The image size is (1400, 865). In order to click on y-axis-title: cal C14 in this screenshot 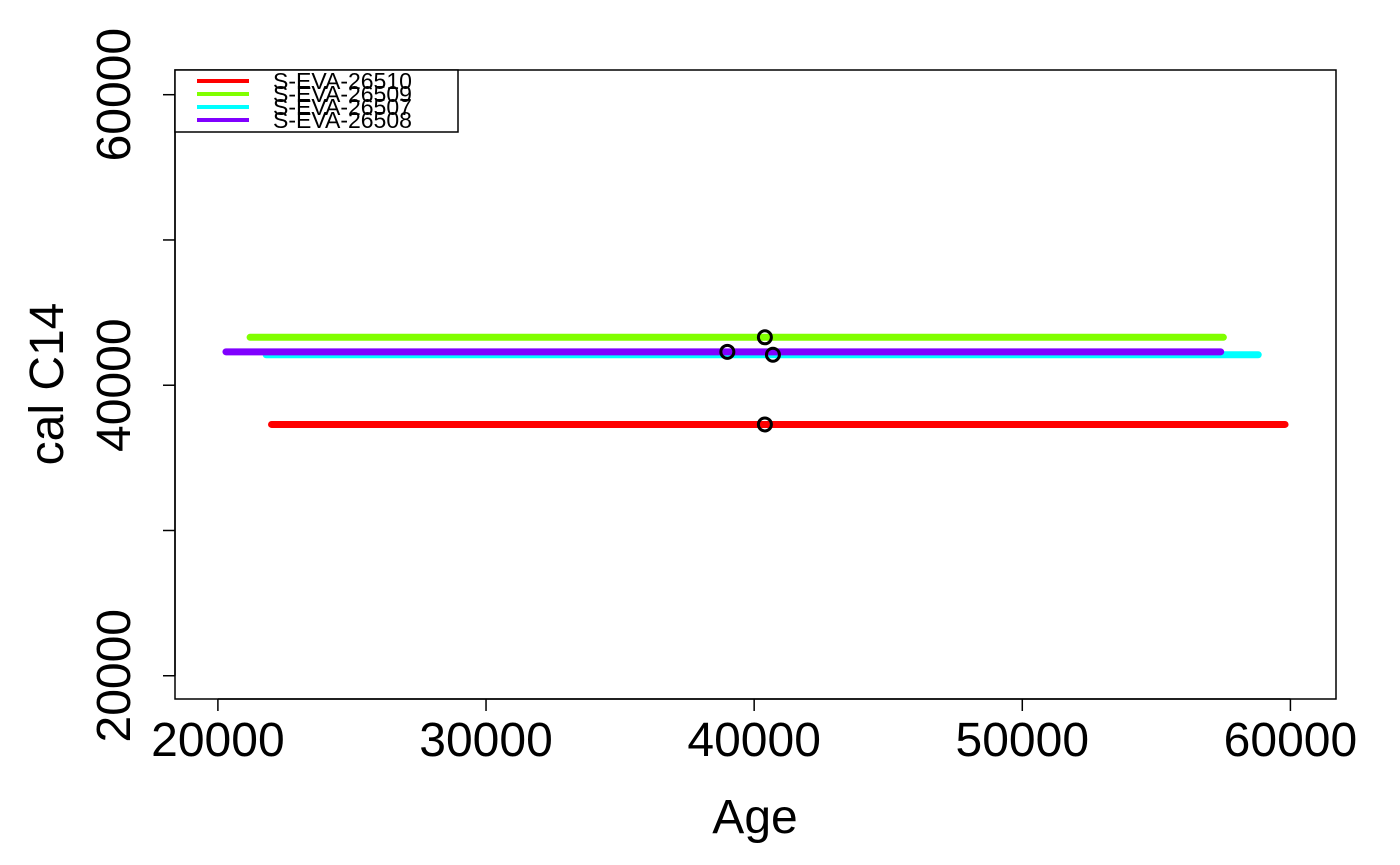, I will do `click(47, 384)`.